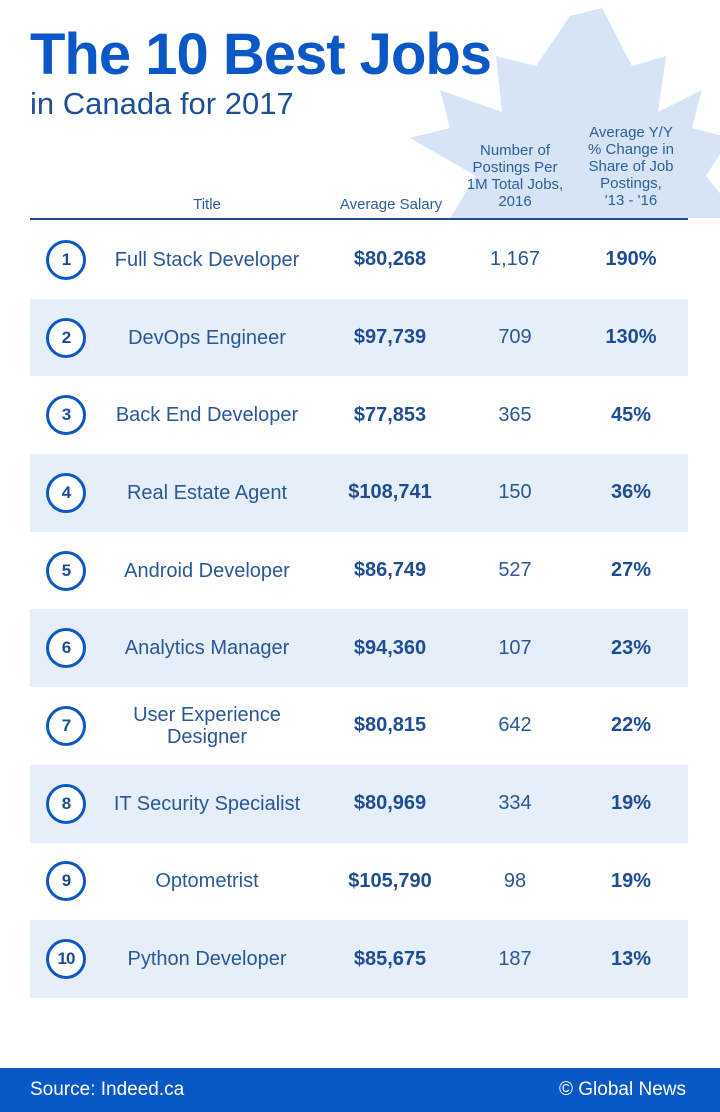 The width and height of the screenshot is (720, 1112). I want to click on column-header-postings-line: Number of, so click(515, 150).